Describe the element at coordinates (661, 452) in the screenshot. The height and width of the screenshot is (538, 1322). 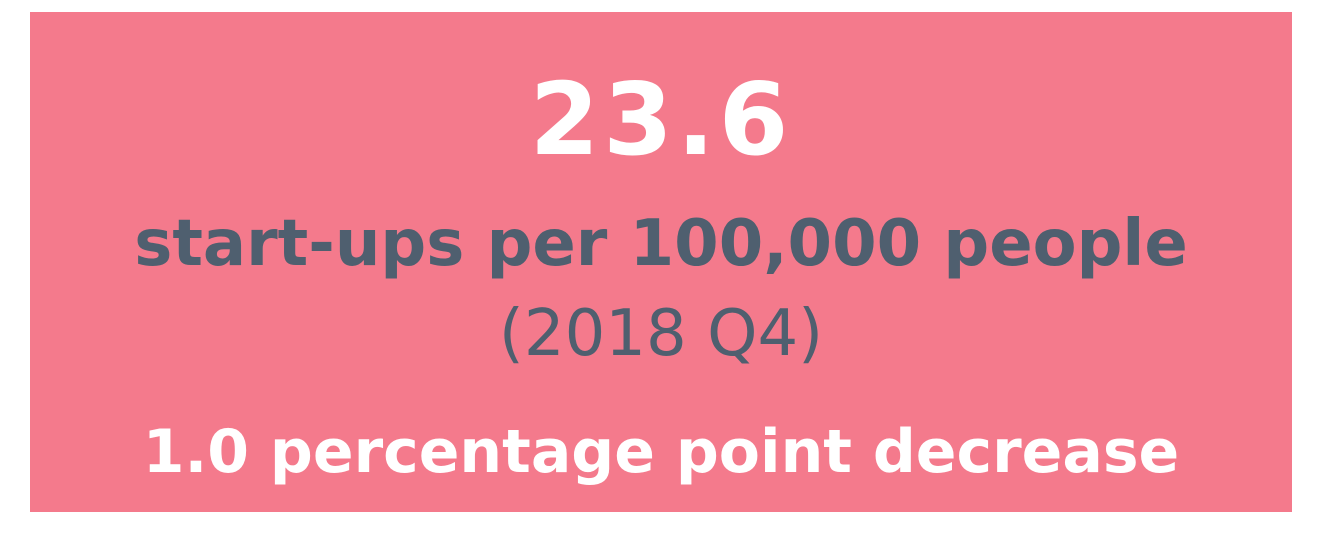
I see `stat-change: 1.0 percentage point decrease` at that location.